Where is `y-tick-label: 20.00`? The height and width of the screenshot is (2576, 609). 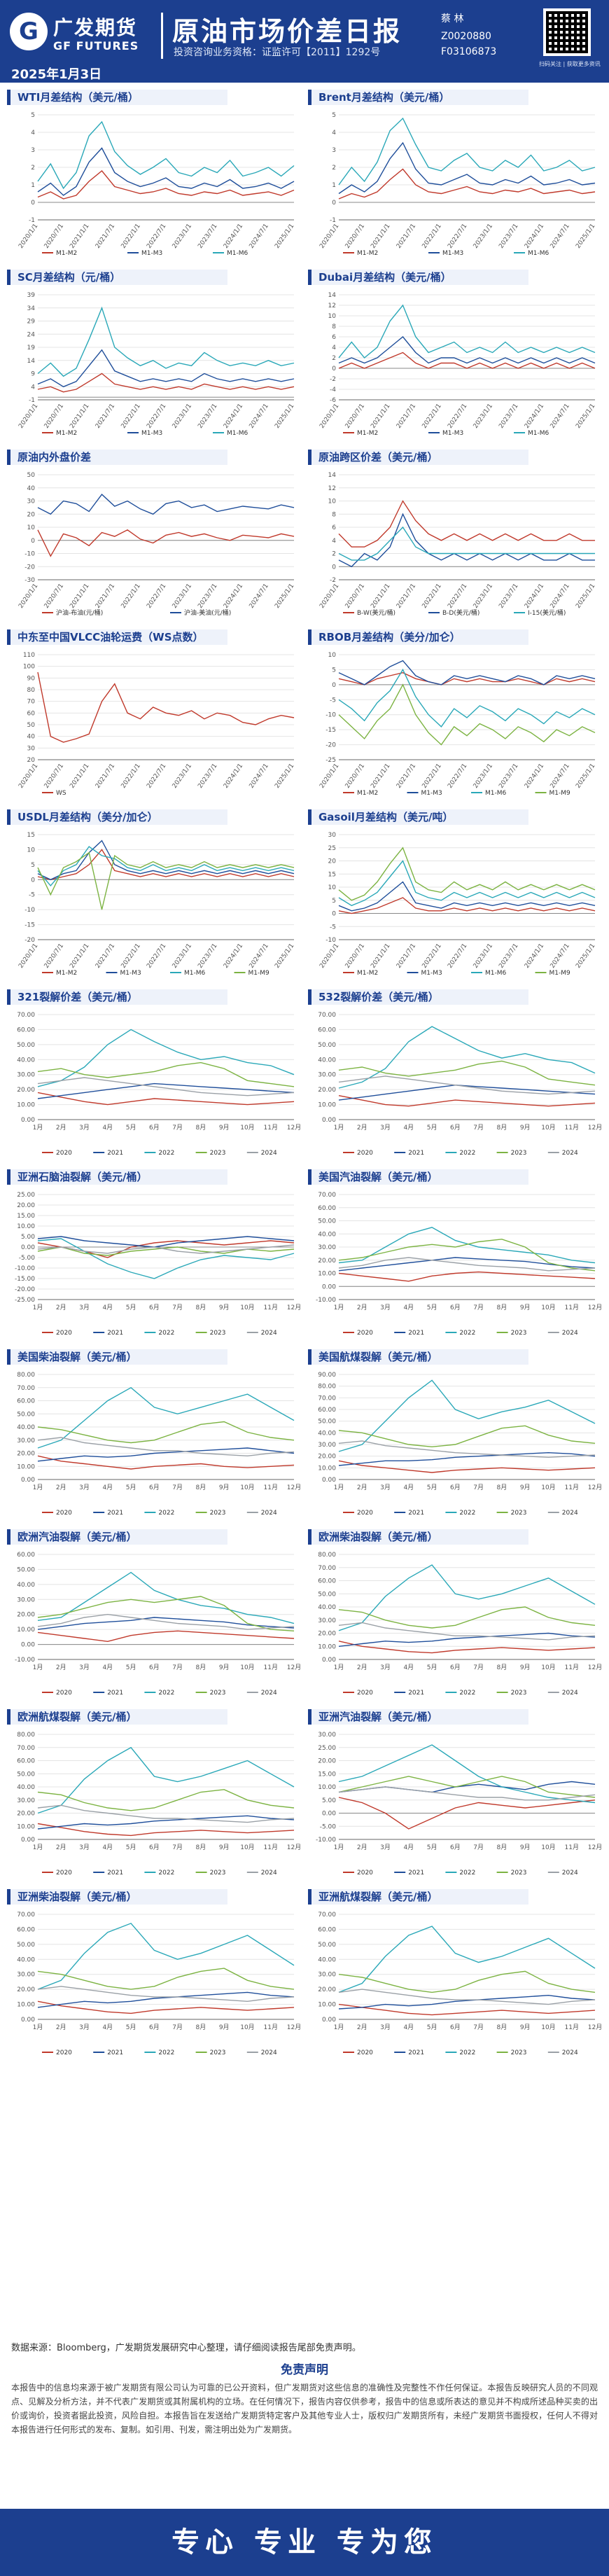
y-tick-label: 20.00 is located at coordinates (26, 1205).